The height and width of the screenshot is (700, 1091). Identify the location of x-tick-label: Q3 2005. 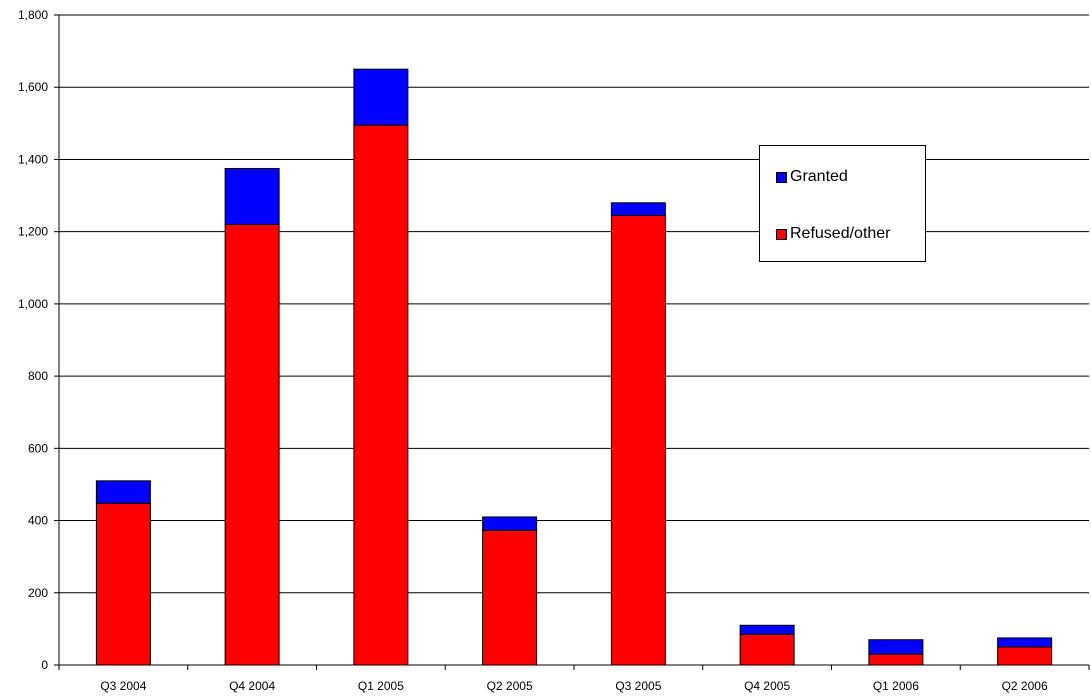
(638, 686).